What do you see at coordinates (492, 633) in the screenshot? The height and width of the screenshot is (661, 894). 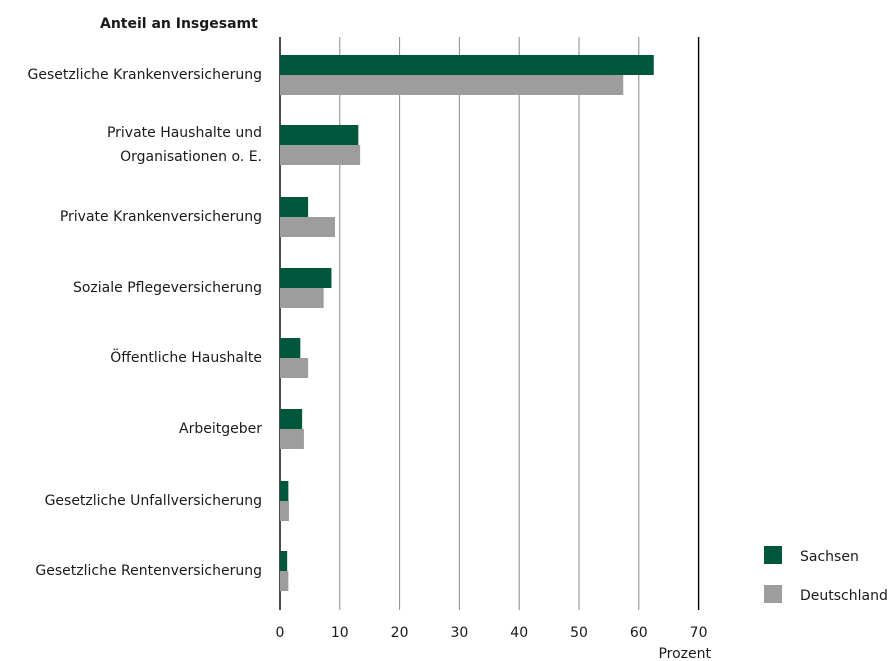 I see `x-tick-labels: 0 10 20 30 40 50 60 70` at bounding box center [492, 633].